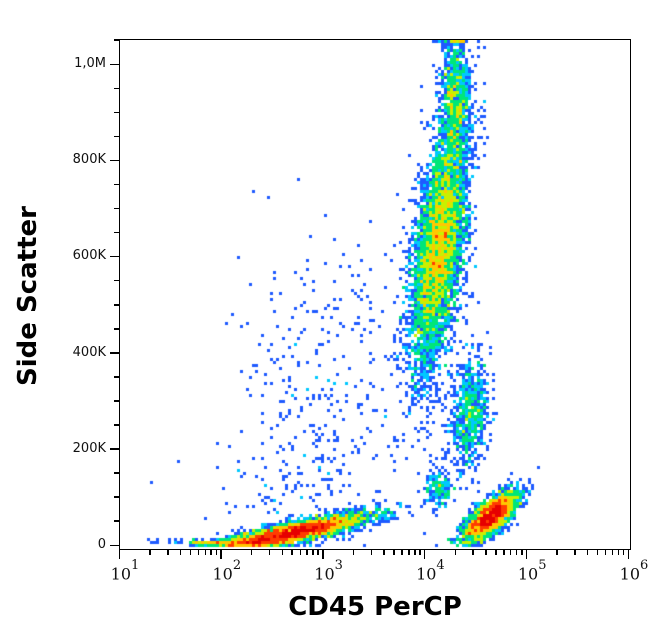 The image size is (652, 641). I want to click on x-tick-label: 10¹, so click(125, 571).